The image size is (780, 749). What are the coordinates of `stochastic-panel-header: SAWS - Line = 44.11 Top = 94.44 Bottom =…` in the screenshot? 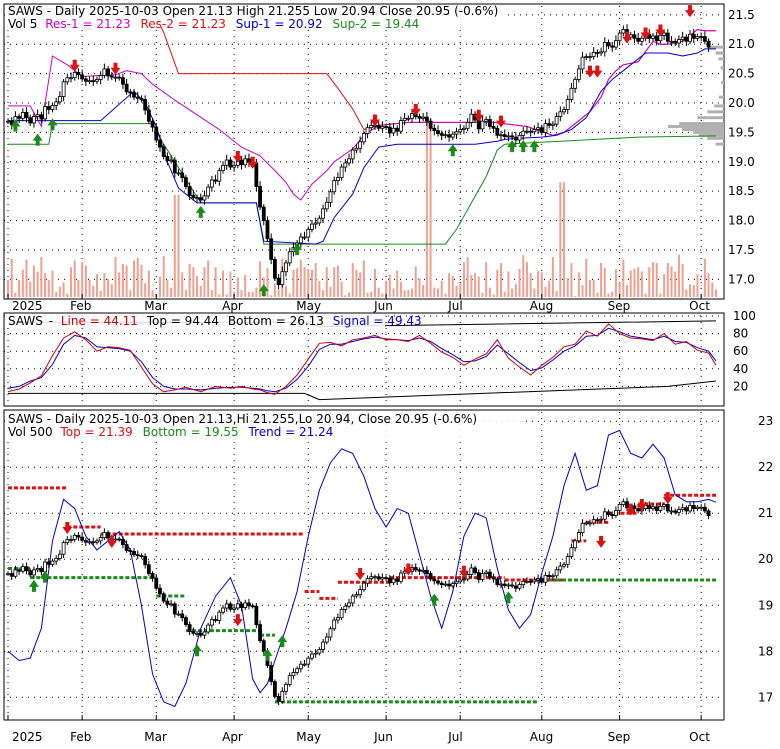 It's located at (213, 321).